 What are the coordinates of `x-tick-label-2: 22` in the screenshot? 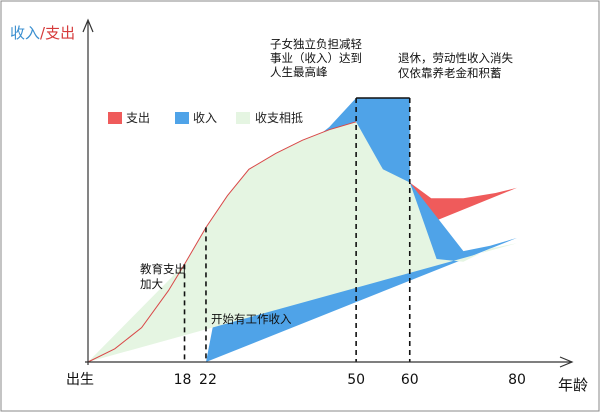 It's located at (208, 380).